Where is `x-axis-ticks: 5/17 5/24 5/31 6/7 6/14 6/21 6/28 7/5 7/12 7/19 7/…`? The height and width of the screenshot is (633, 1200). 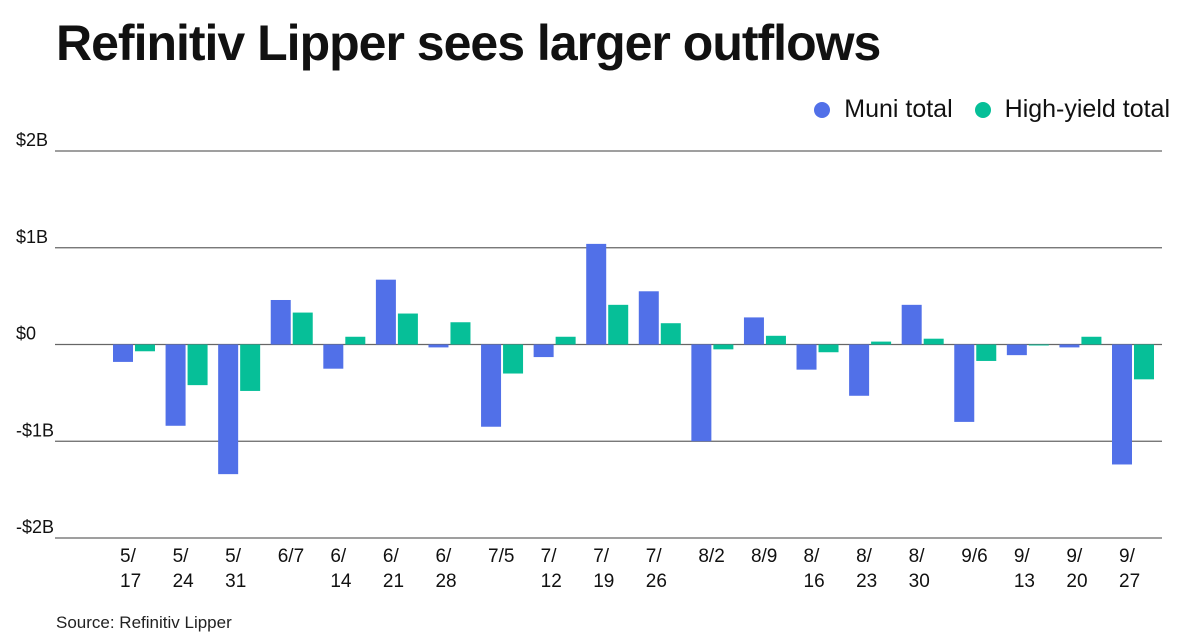
x-axis-ticks: 5/17 5/24 5/31 6/7 6/14 6/21 6/28 7/5 7/12 7/19 7/… is located at coordinates (630, 569).